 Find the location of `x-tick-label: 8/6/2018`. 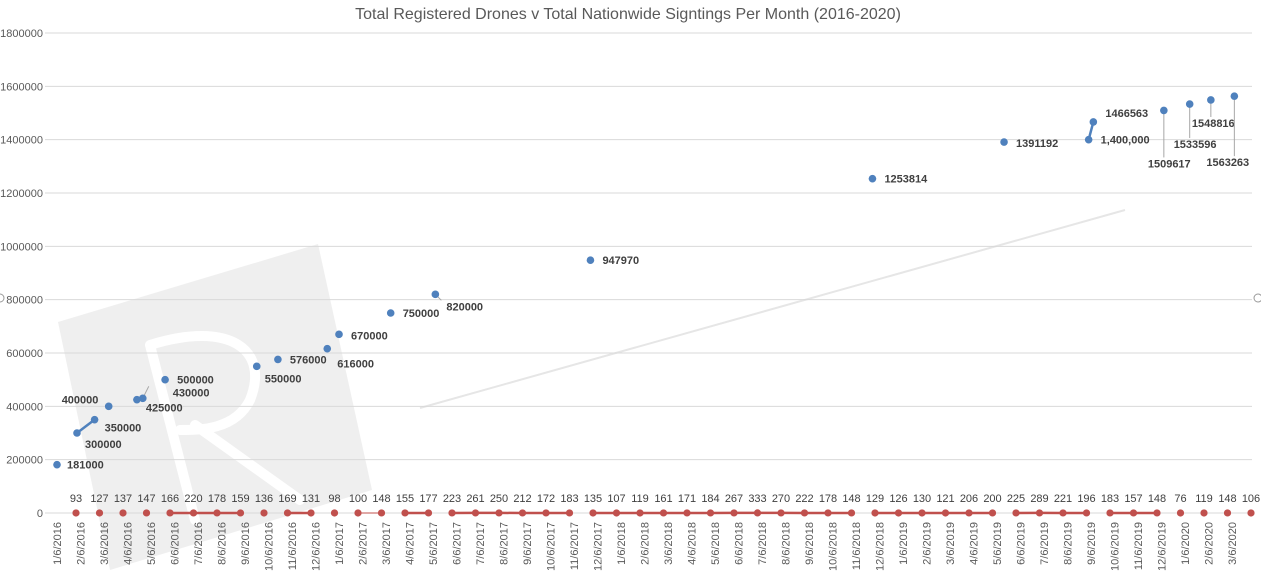

x-tick-label: 8/6/2018 is located at coordinates (787, 543).